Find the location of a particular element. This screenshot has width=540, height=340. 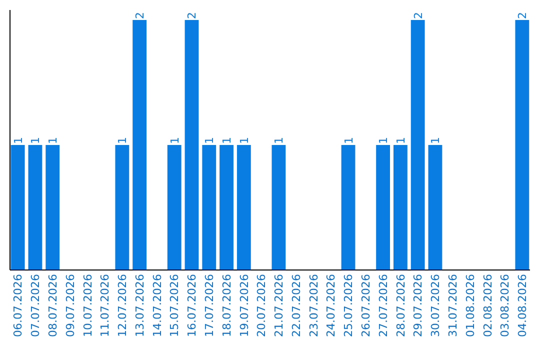

x-tick-label: 28.07.2026 is located at coordinates (401, 305).